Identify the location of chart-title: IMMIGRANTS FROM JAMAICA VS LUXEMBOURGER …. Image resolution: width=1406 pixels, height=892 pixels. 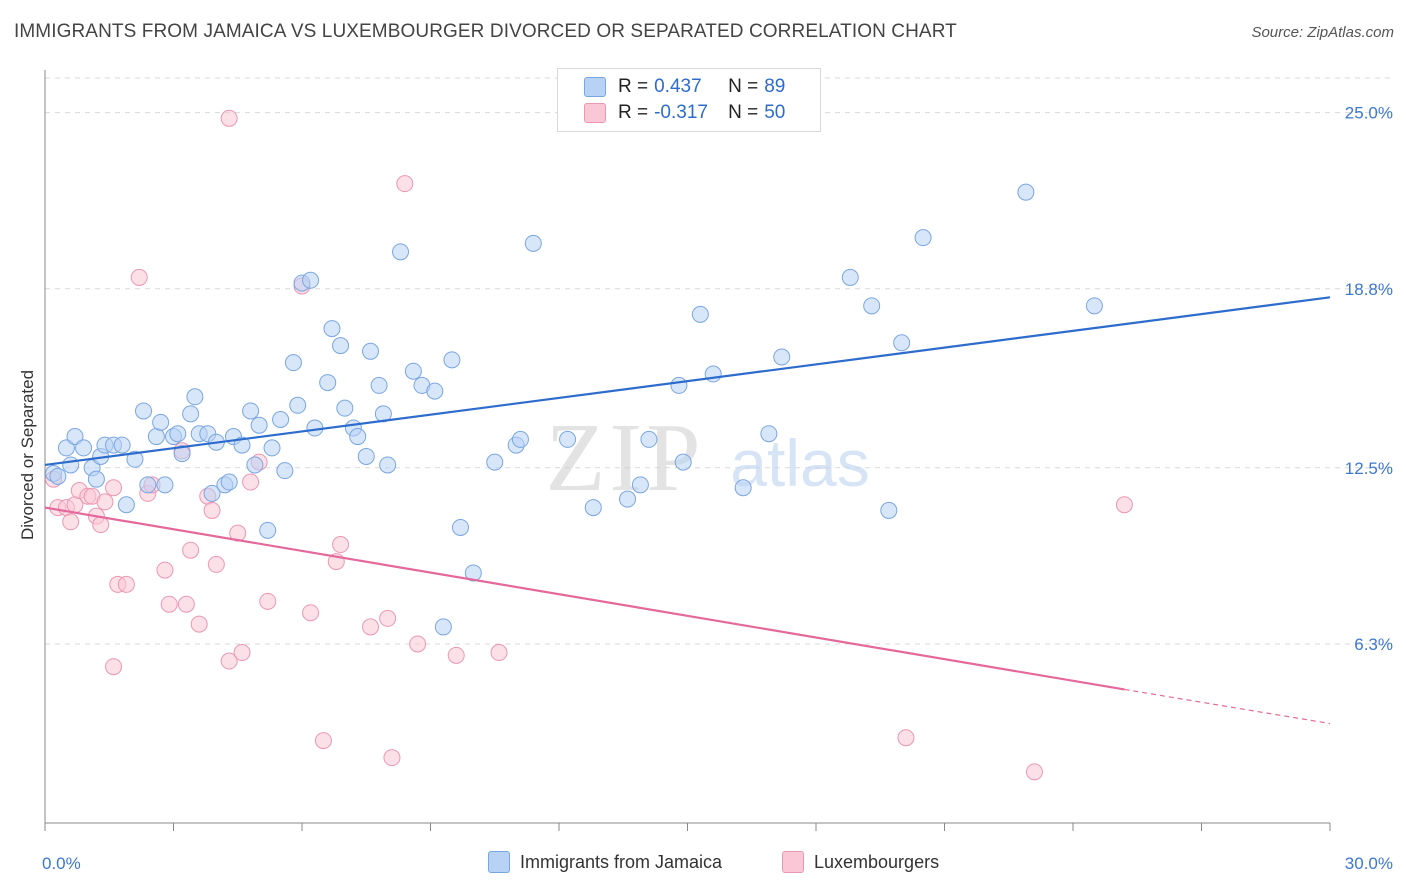
(485, 31).